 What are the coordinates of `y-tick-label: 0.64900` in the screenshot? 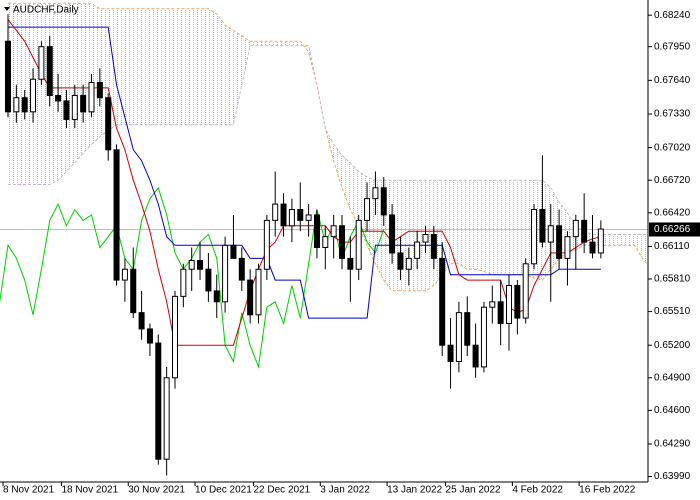 It's located at (672, 377).